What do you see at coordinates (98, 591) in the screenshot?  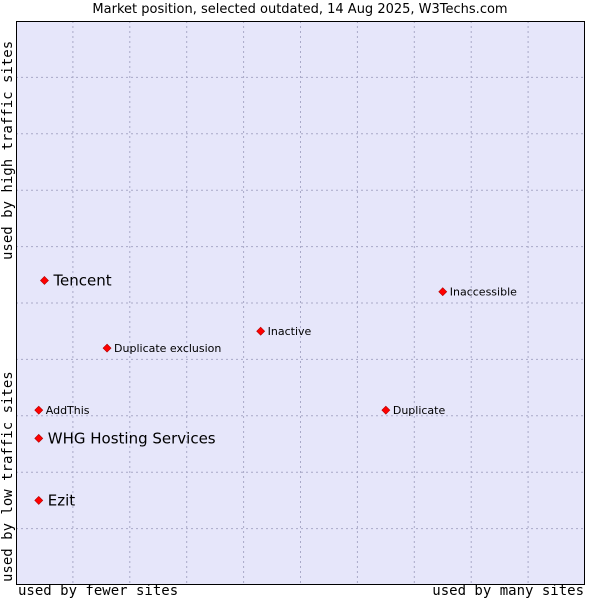 I see `x-axis-label-low: used by fewer sites` at bounding box center [98, 591].